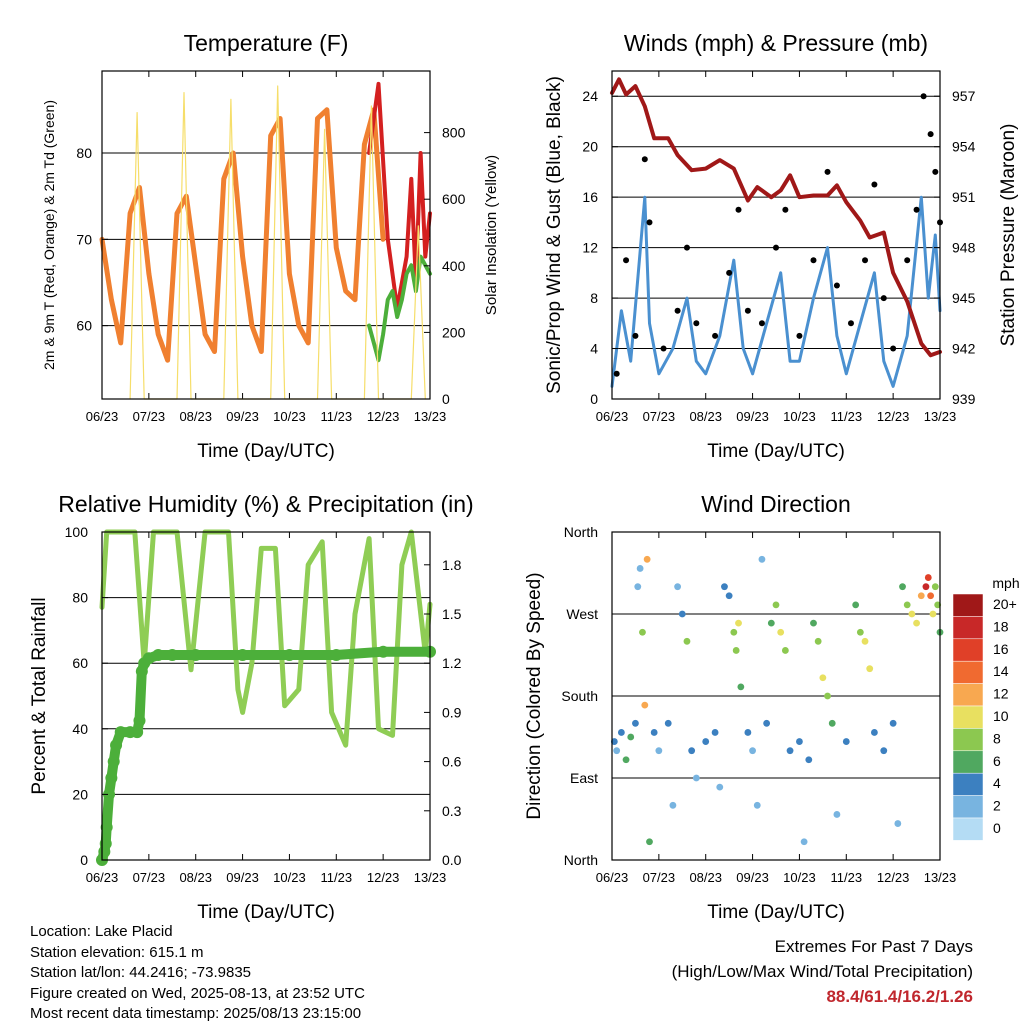 The width and height of the screenshot is (1024, 1025). Describe the element at coordinates (534, 695) in the screenshot. I see `y-axis-label: Direction (Colored By Speed)` at that location.